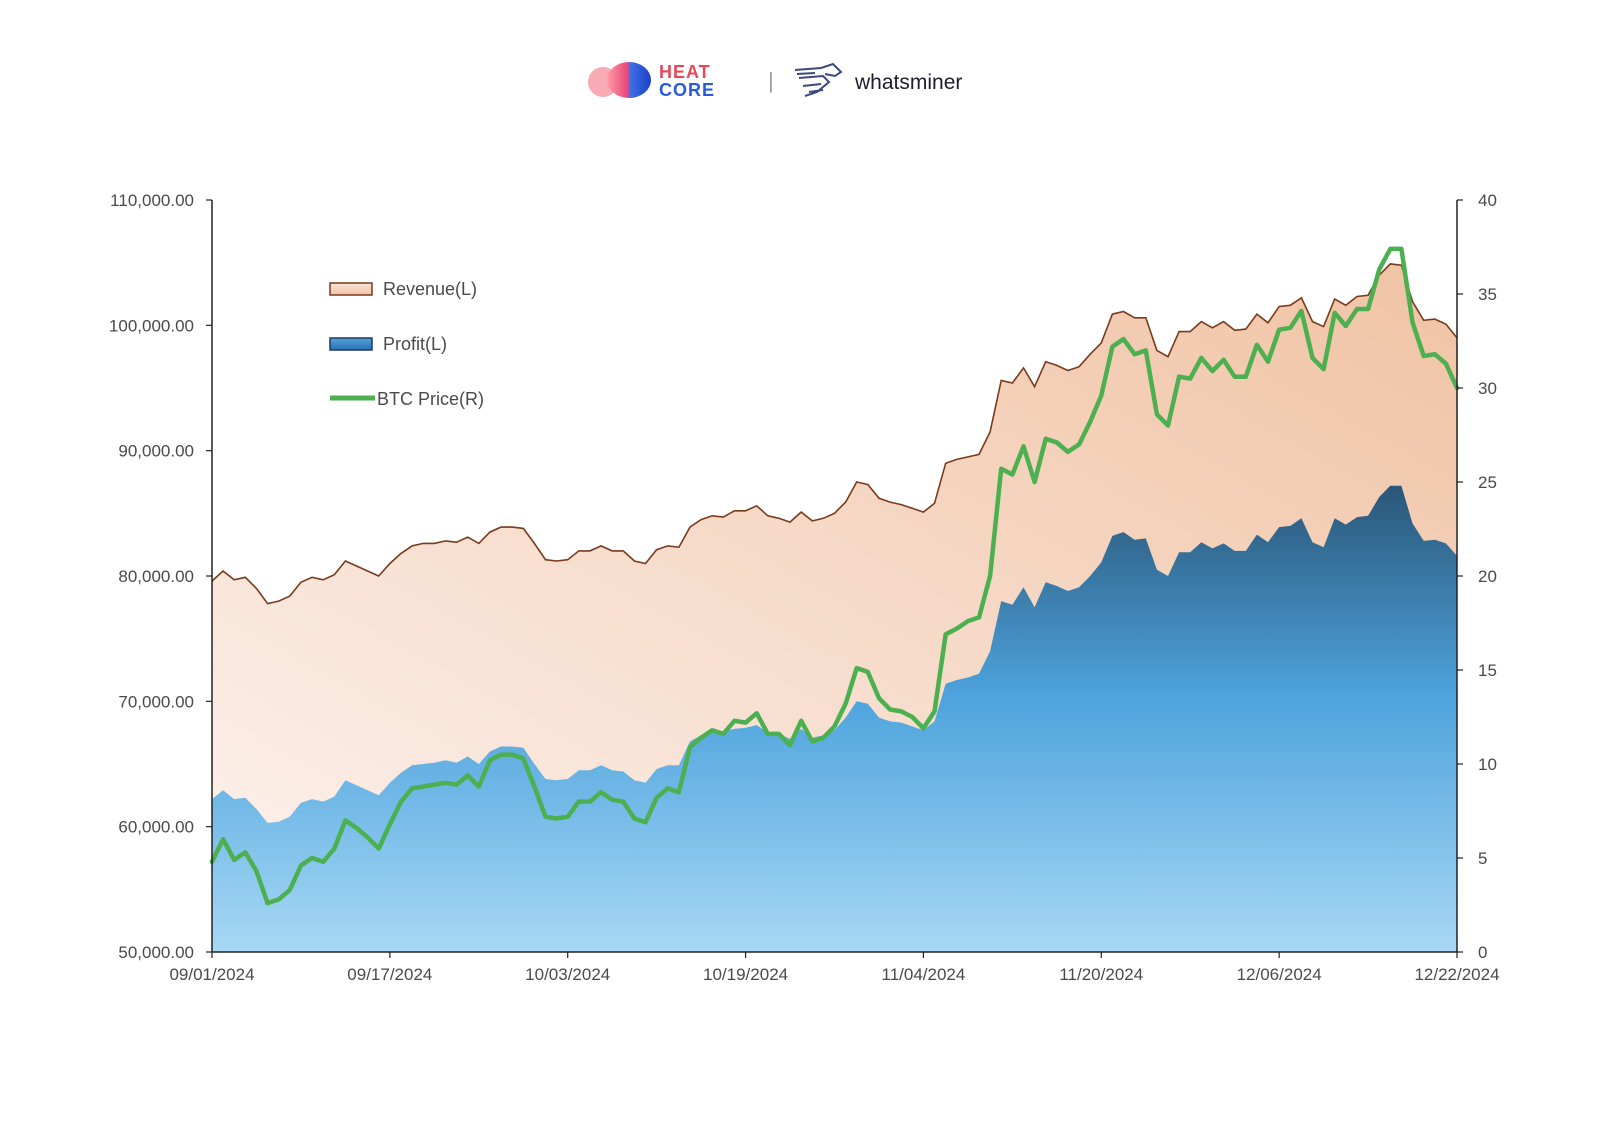 The image size is (1600, 1131). What do you see at coordinates (1487, 200) in the screenshot?
I see `right-tick-label: 40` at bounding box center [1487, 200].